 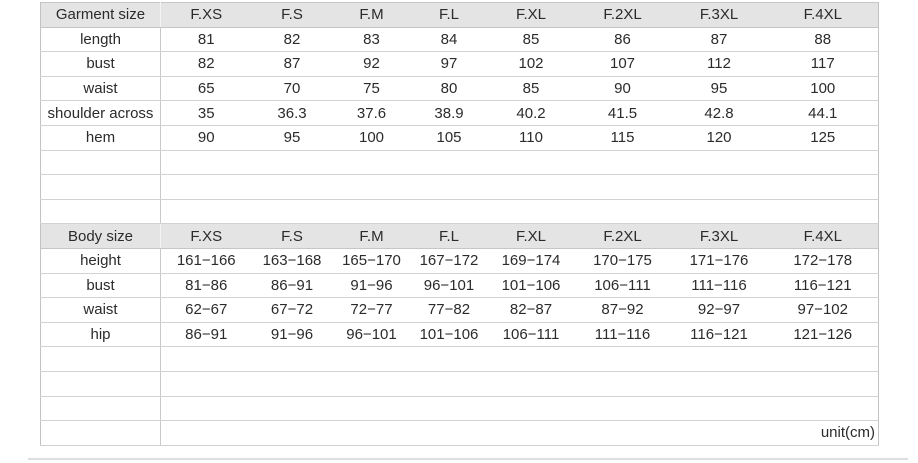 What do you see at coordinates (449, 260) in the screenshot?
I see `table-cell: 167−172` at bounding box center [449, 260].